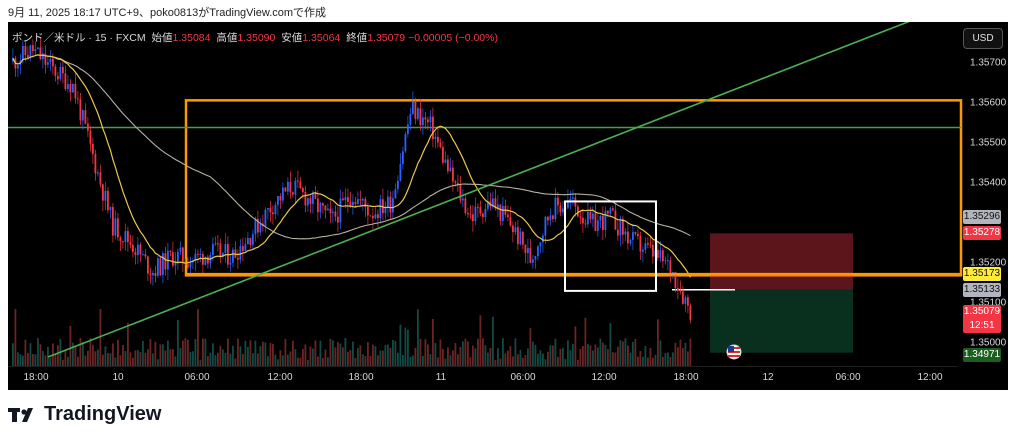 This screenshot has height=441, width=1024. Describe the element at coordinates (930, 377) in the screenshot. I see `time-tick: 12:00` at that location.